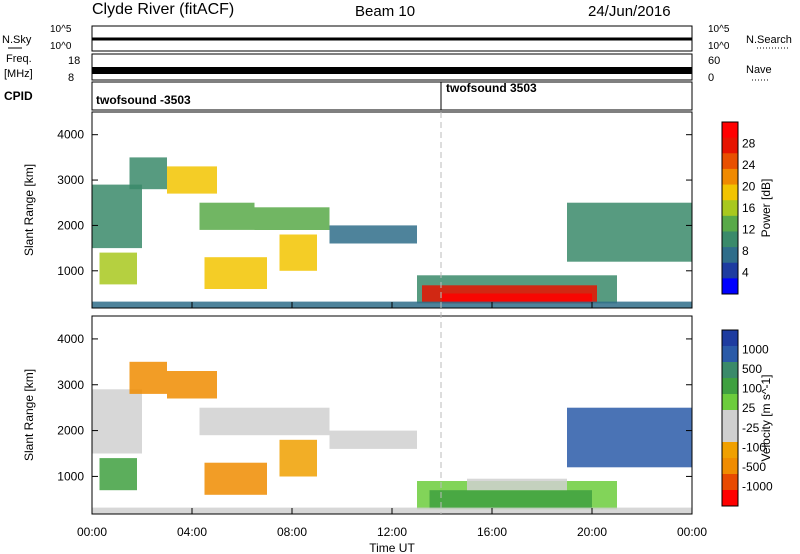 The height and width of the screenshot is (554, 800). Describe the element at coordinates (749, 187) in the screenshot. I see `power-colorbar-tick-2: 20` at that location.